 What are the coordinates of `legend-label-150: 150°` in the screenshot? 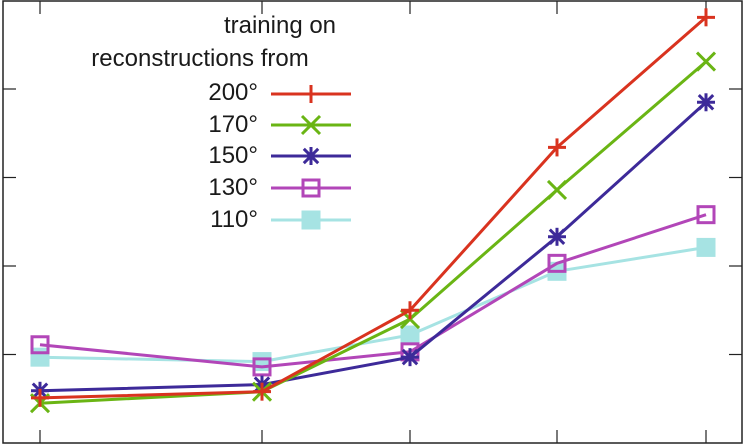 It's located at (233, 155).